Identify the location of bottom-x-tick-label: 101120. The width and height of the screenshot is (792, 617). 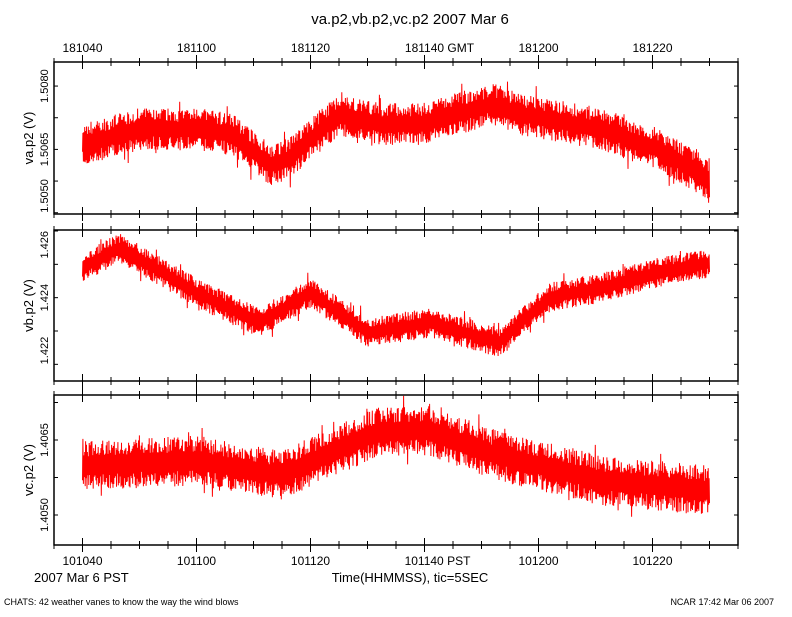
(310, 561).